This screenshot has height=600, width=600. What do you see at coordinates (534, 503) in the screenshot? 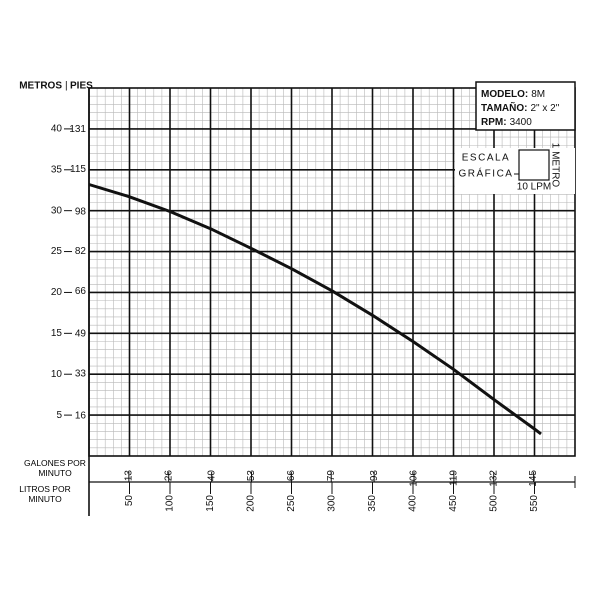
I see `x-tick-label: 550` at bounding box center [534, 503].